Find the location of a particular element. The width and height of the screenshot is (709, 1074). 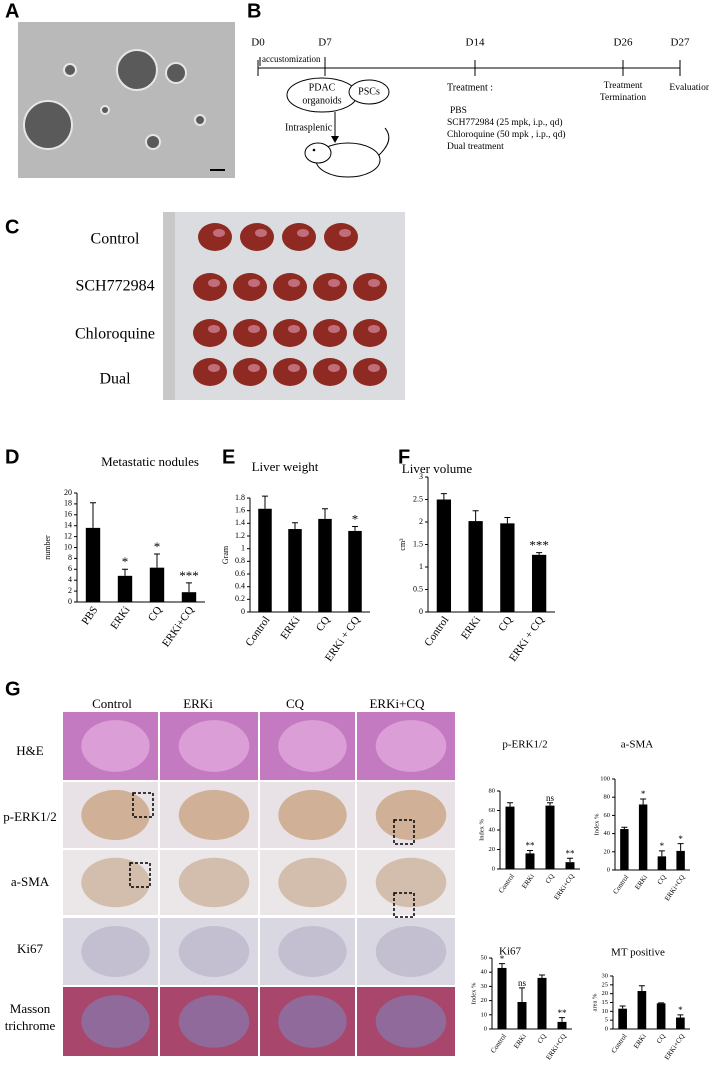

column-label: ERKi+CQ is located at coordinates (397, 703).